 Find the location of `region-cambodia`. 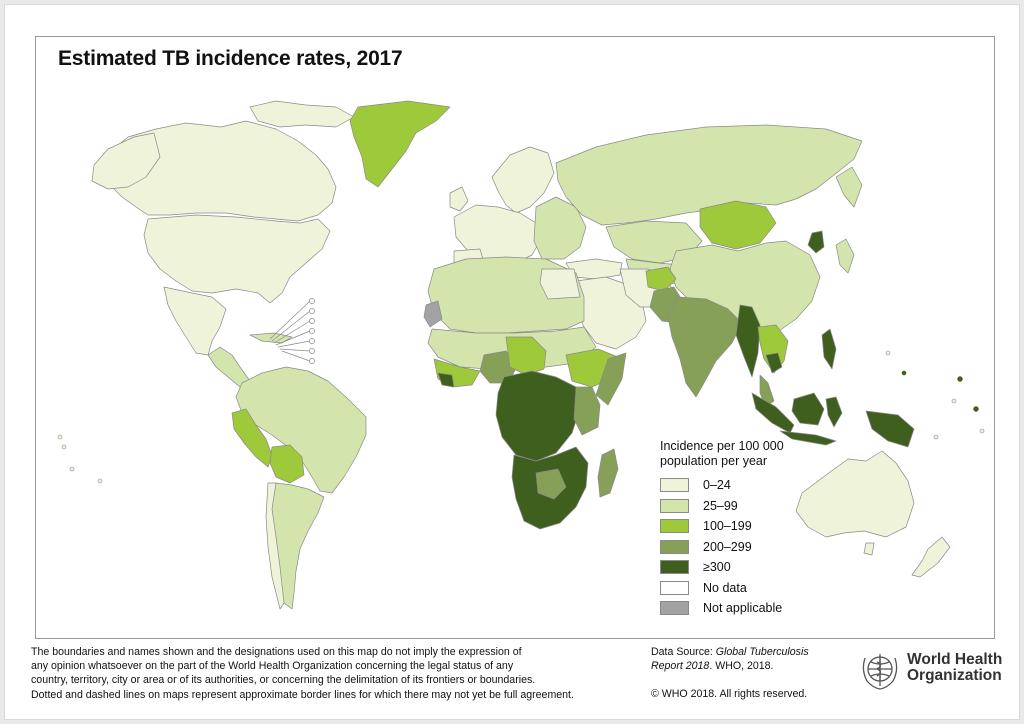

region-cambodia is located at coordinates (774, 363).